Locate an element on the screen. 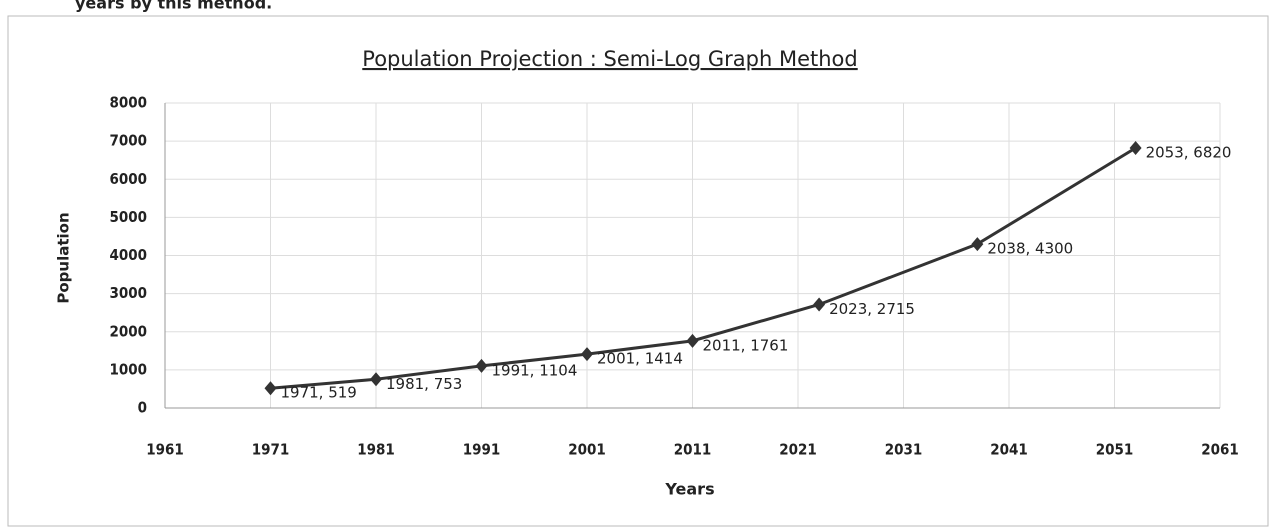 The height and width of the screenshot is (530, 1276). y-tick-label: 4000 is located at coordinates (128, 255).